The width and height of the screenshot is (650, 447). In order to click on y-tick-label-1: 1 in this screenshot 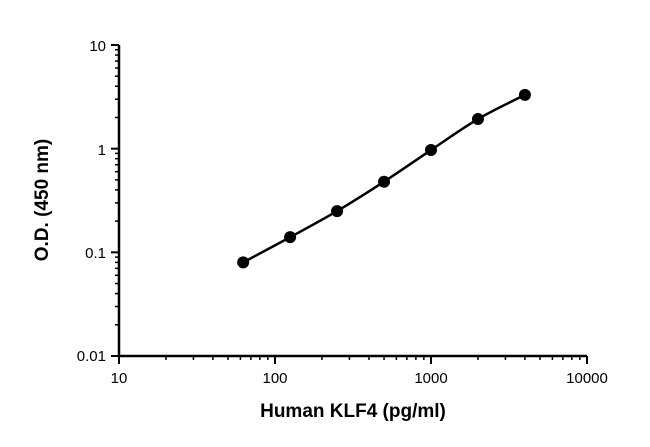, I will do `click(102, 150)`.